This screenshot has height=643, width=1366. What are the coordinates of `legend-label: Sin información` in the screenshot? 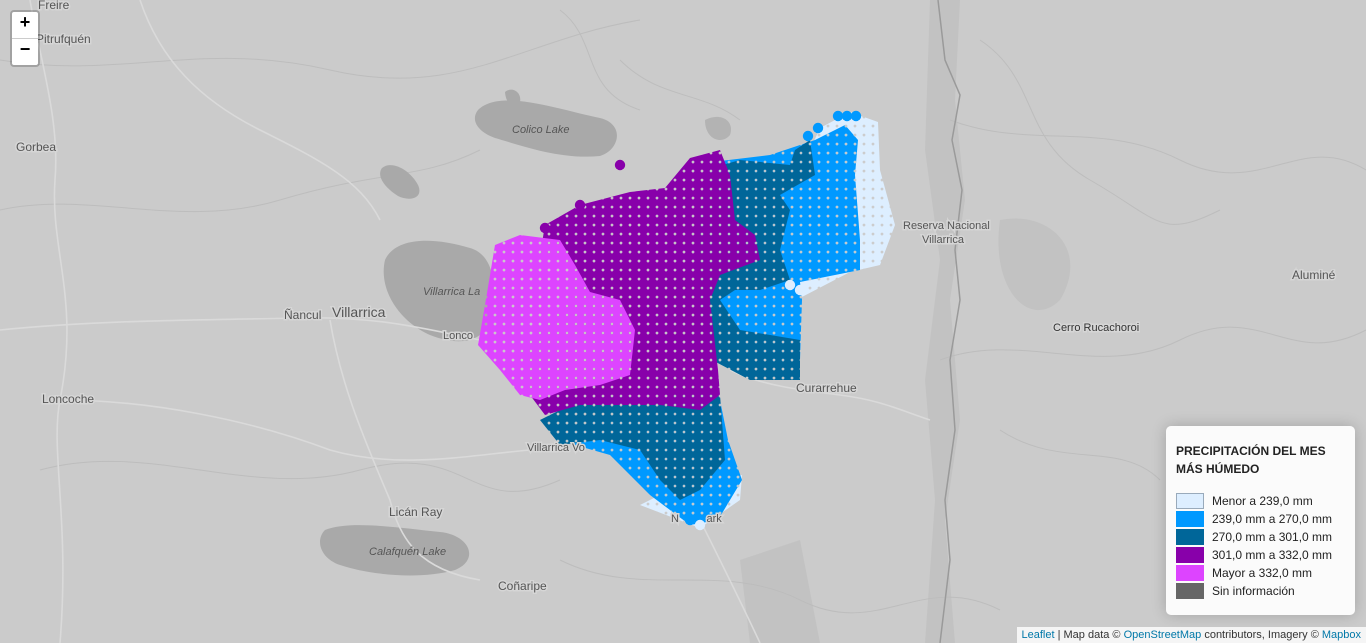 It's located at (1253, 591).